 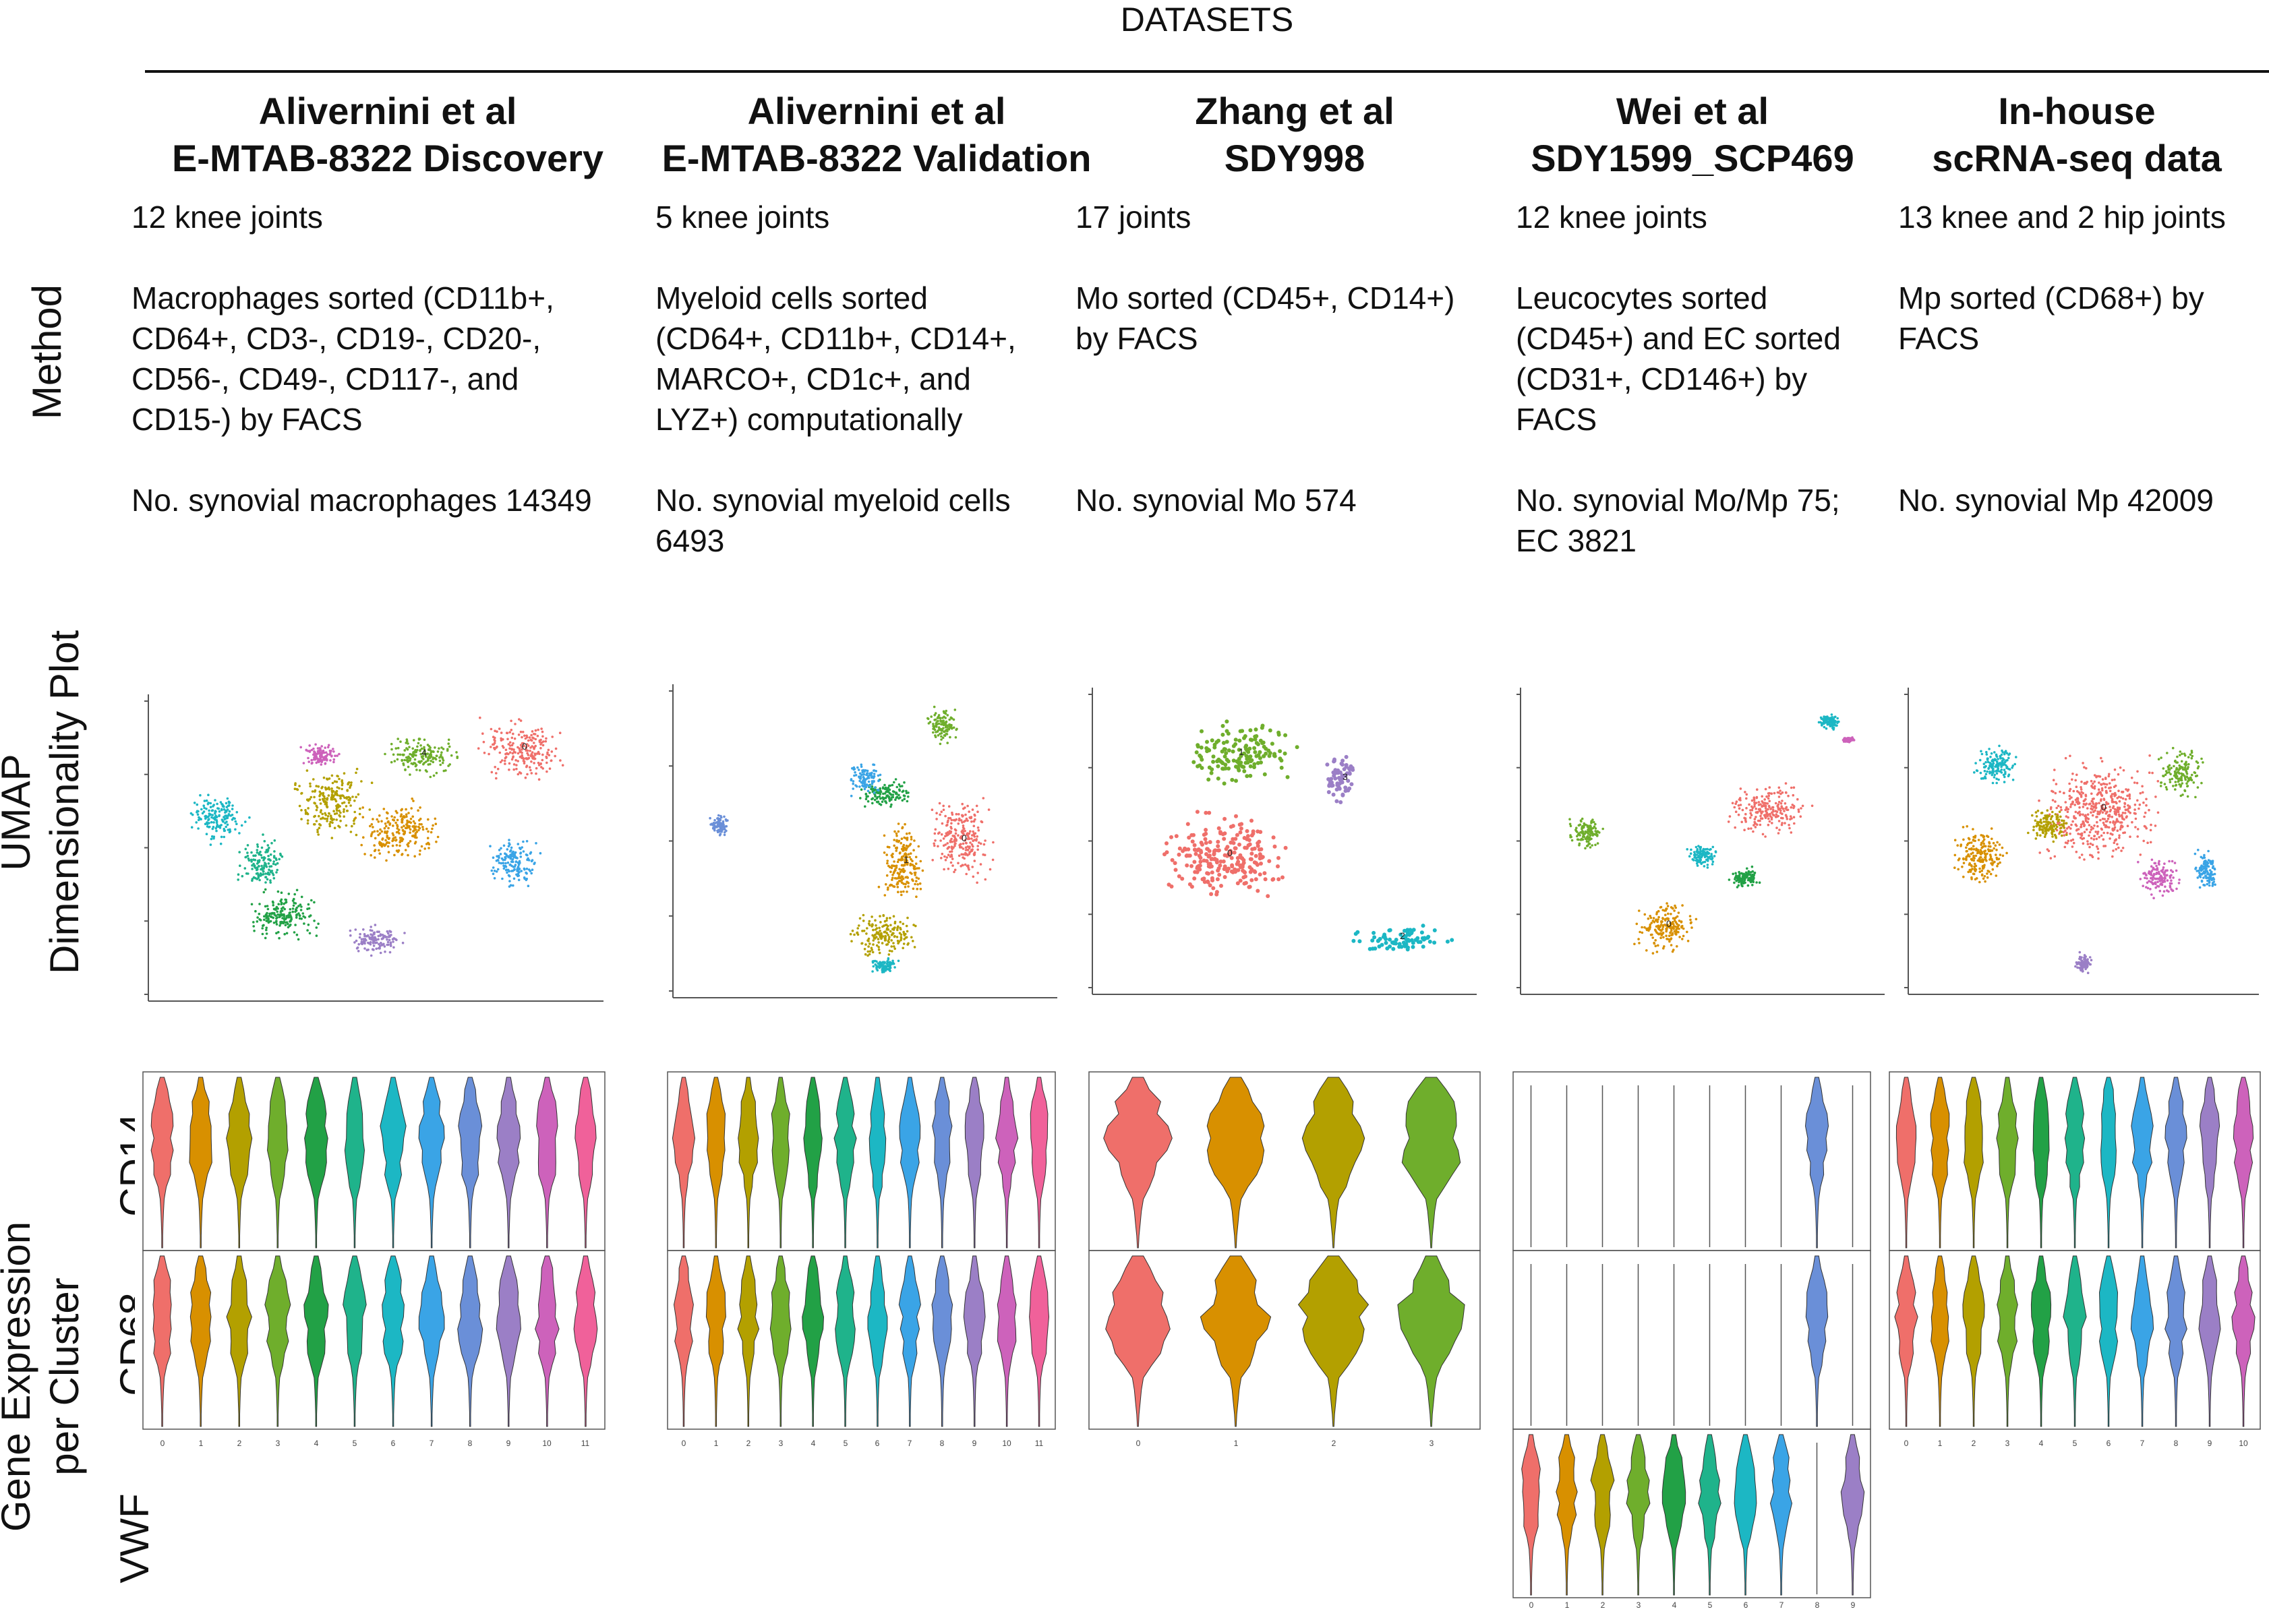 I want to click on dataset-title-4: Wei et al SDY1599_SCP469, so click(x=1693, y=135).